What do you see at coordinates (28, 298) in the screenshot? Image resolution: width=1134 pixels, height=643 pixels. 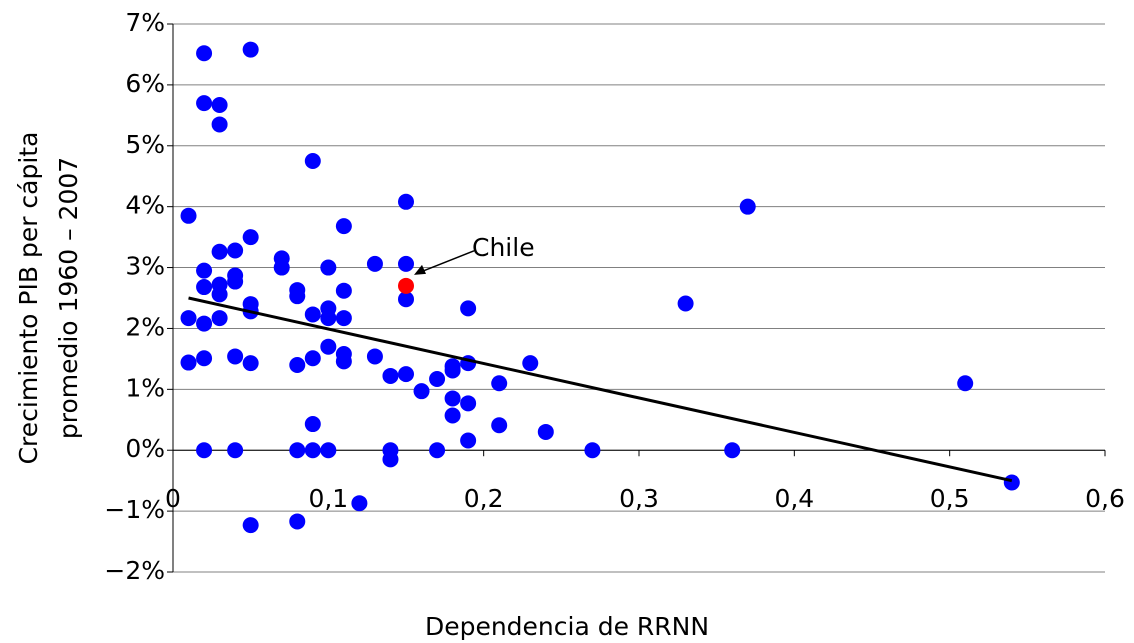 I see `y-axis-title: Crecimiento PIB per cápita` at bounding box center [28, 298].